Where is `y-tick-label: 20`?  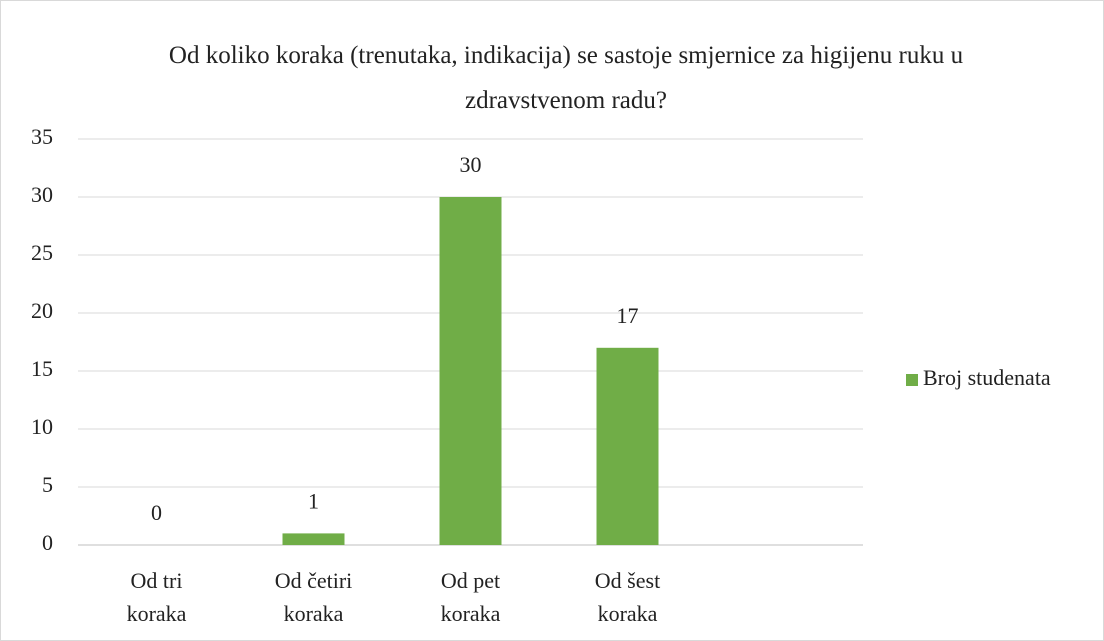
y-tick-label: 20 is located at coordinates (42, 310).